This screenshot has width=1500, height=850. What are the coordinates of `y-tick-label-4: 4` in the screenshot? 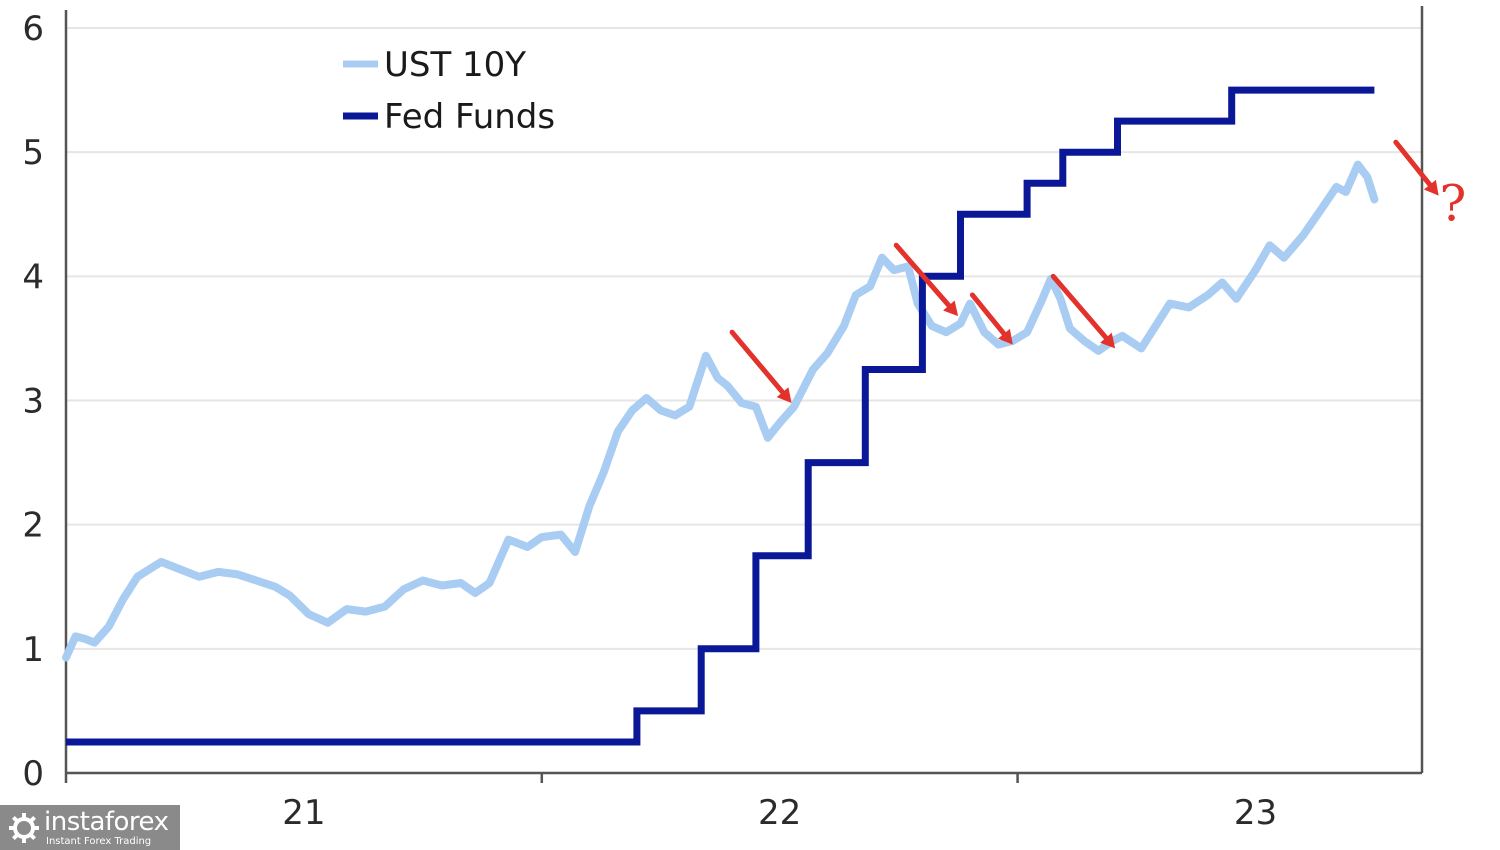 It's located at (33, 277).